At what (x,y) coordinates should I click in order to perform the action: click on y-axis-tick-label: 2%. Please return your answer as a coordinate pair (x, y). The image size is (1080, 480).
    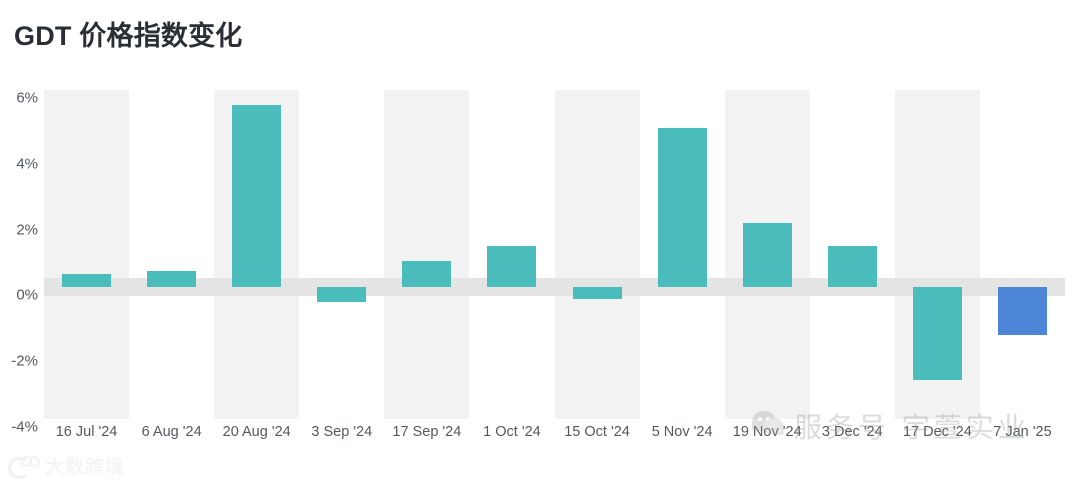
    Looking at the image, I should click on (27, 230).